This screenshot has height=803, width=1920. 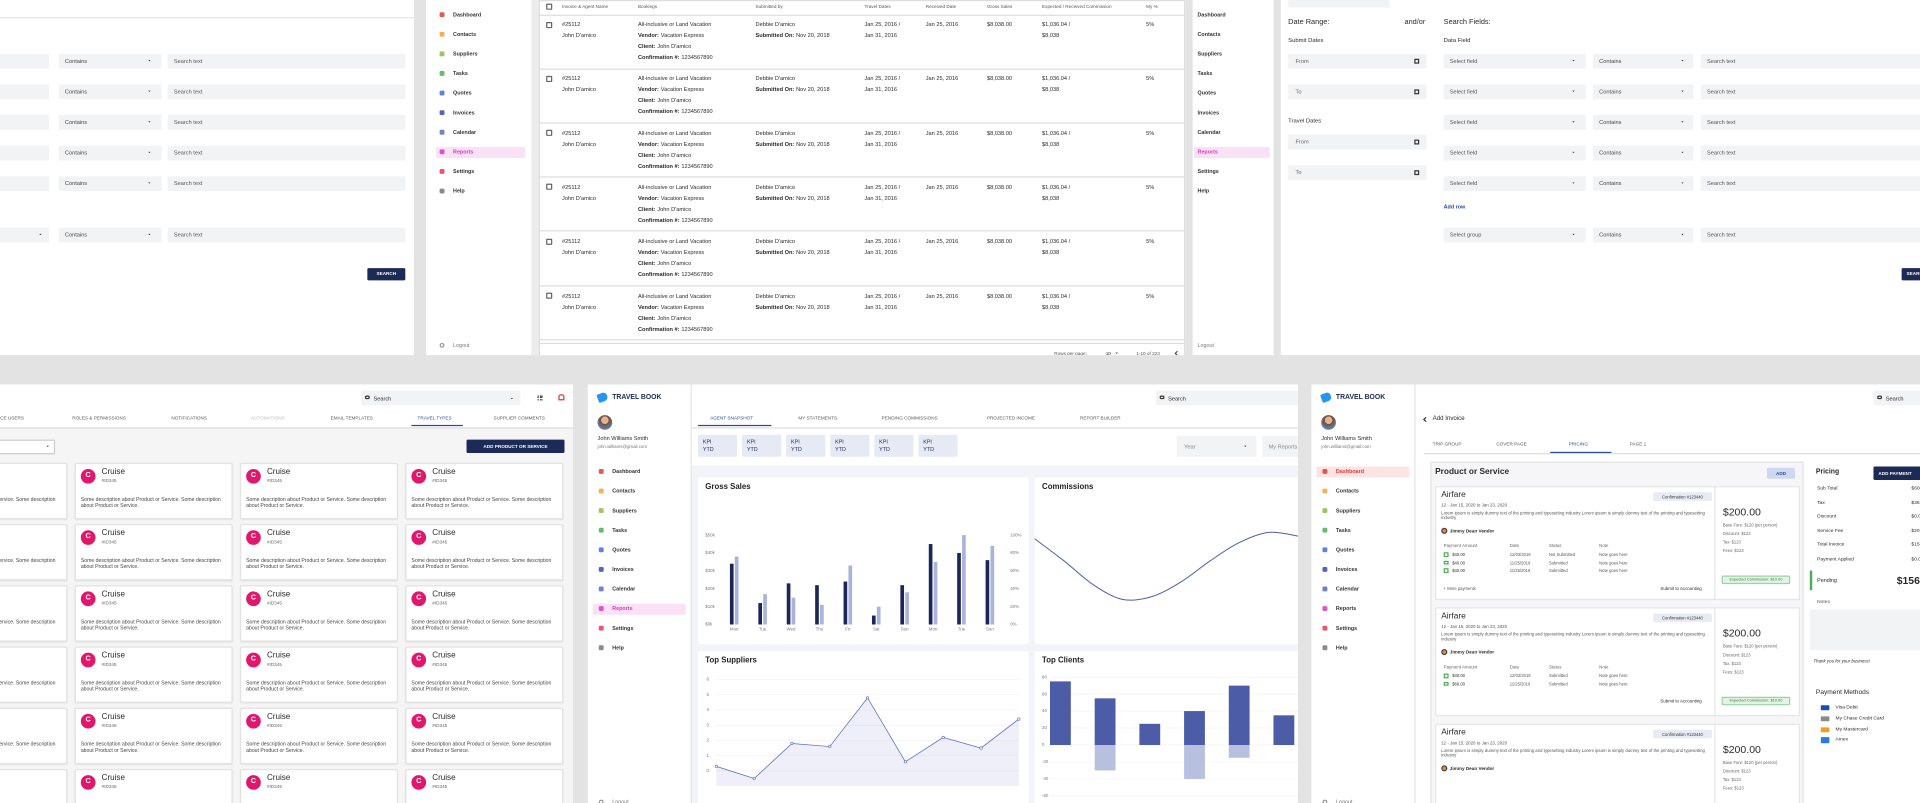 What do you see at coordinates (1618, 763) in the screenshot?
I see `item-card` at bounding box center [1618, 763].